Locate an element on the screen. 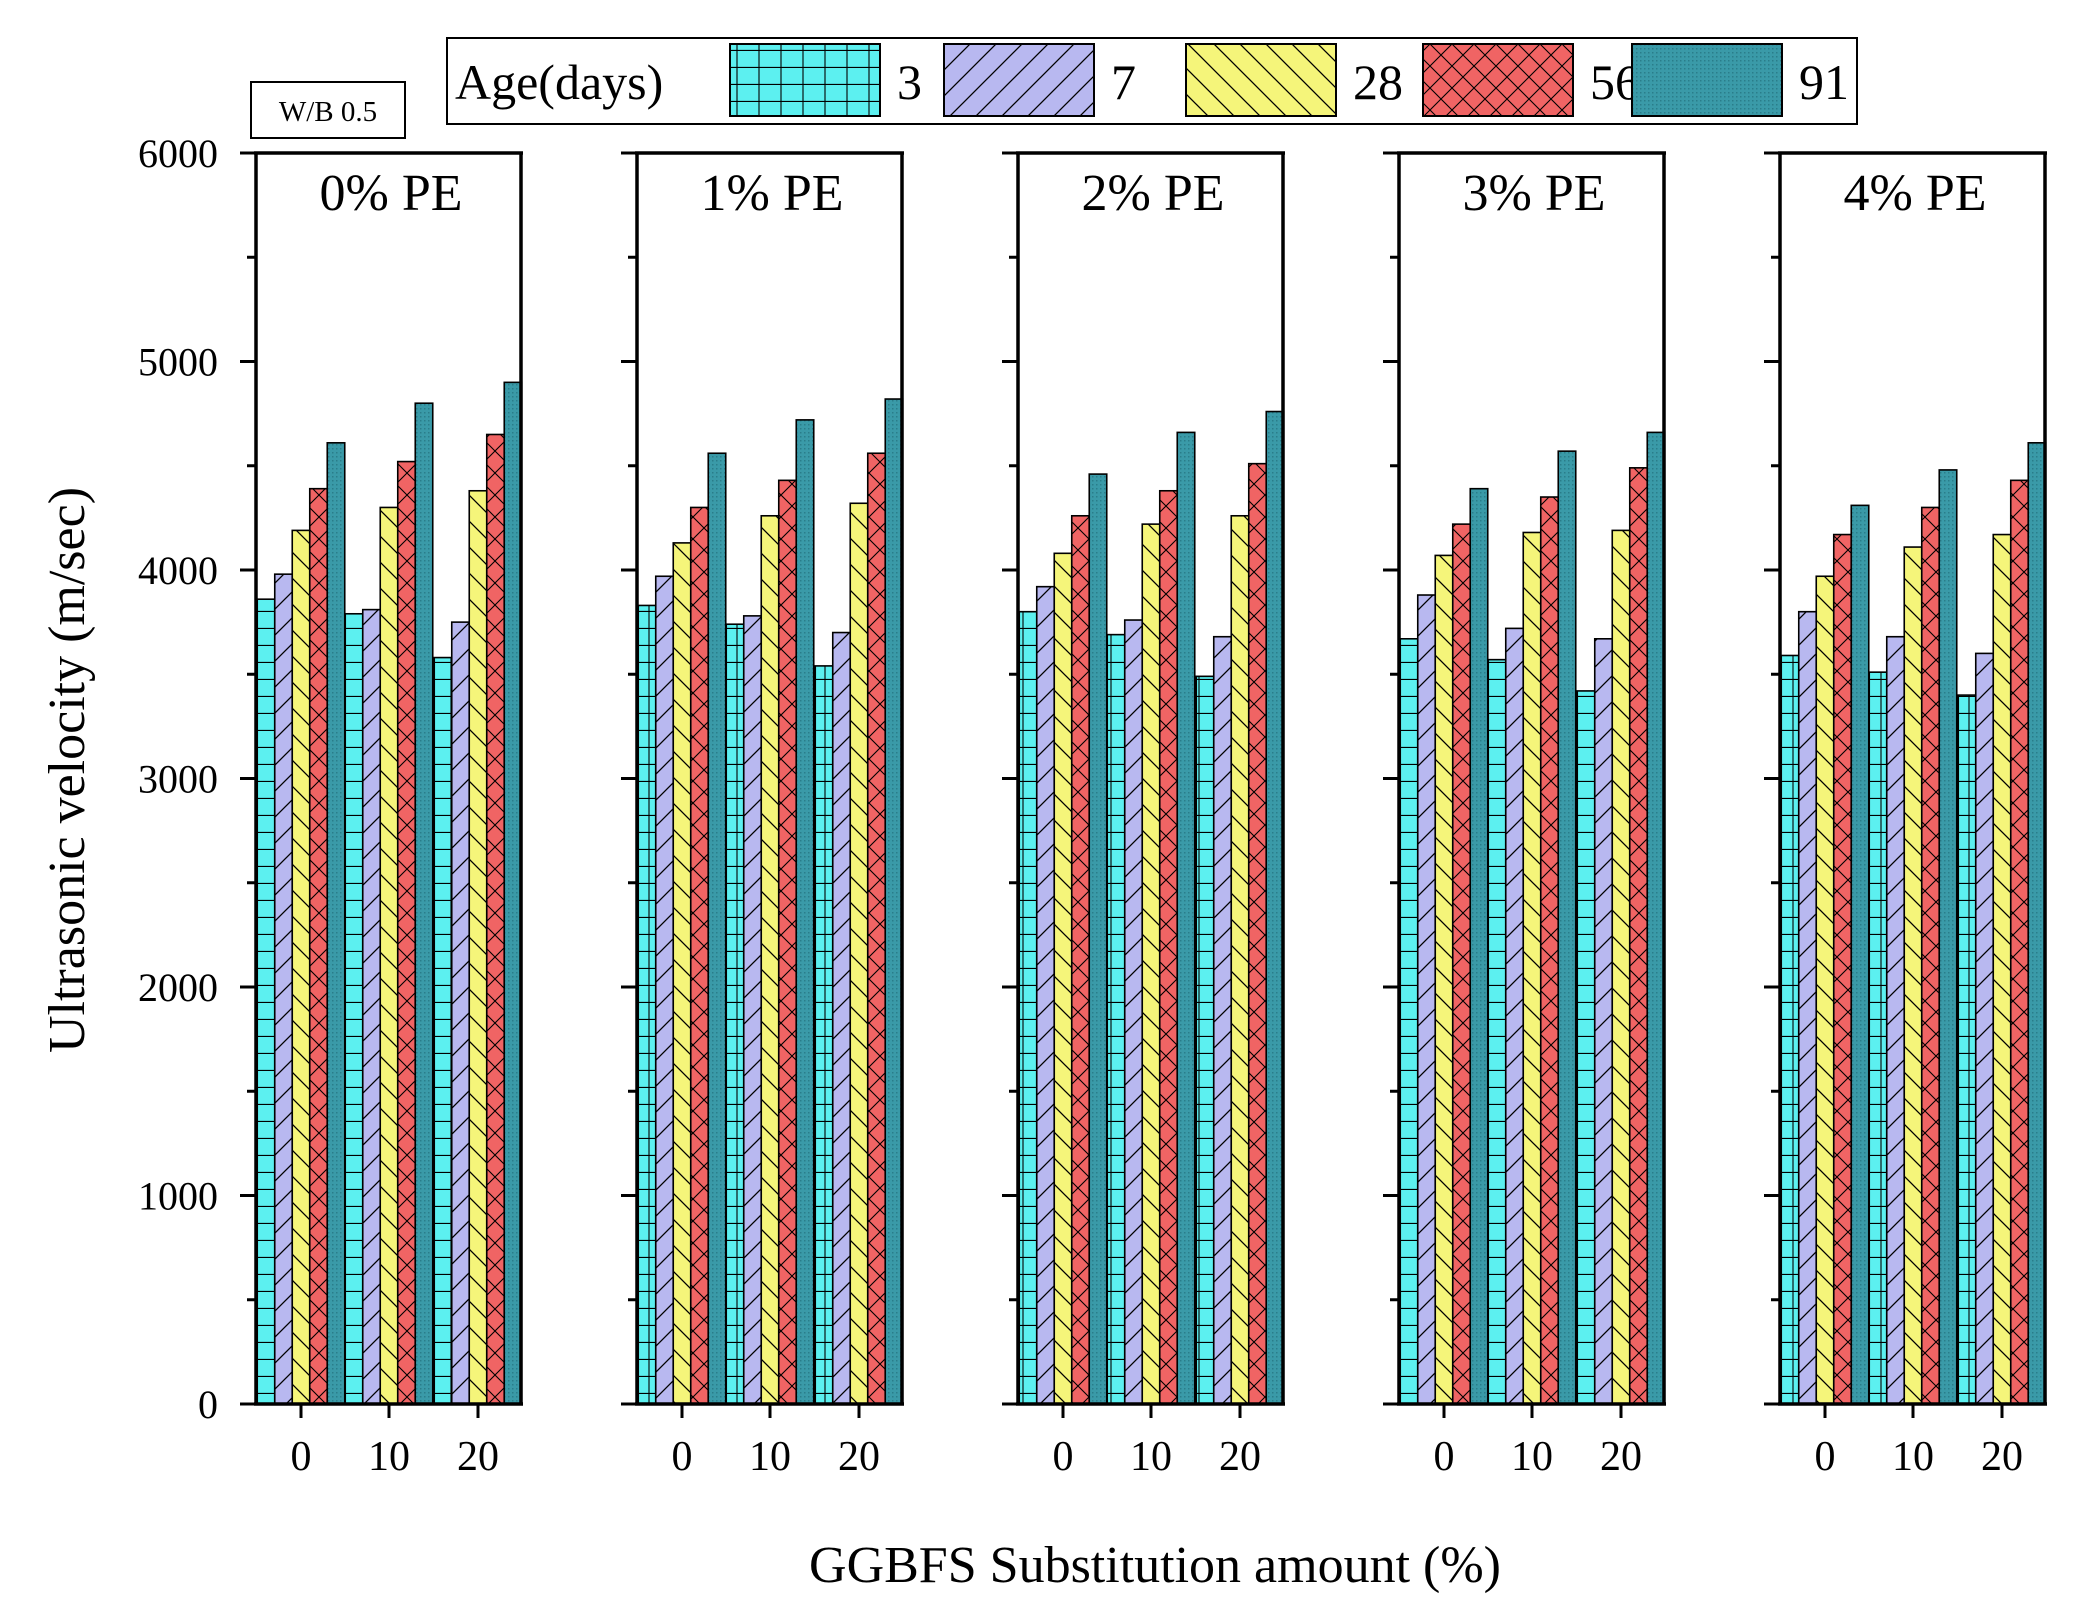 The image size is (2087, 1609). y-tick-label: 4000 is located at coordinates (178, 570).